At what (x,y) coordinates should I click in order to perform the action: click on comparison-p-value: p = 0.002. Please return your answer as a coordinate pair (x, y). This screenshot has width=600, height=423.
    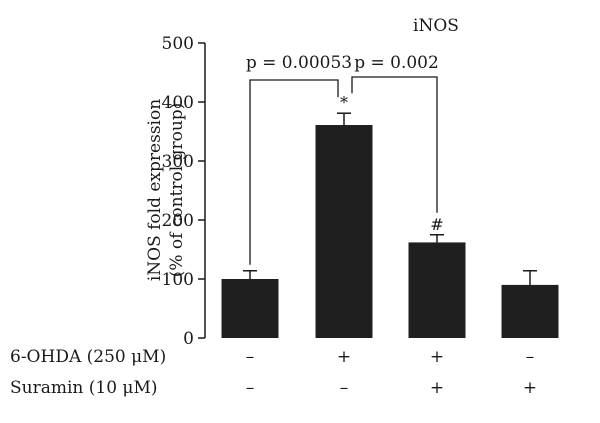
    Looking at the image, I should click on (396, 63).